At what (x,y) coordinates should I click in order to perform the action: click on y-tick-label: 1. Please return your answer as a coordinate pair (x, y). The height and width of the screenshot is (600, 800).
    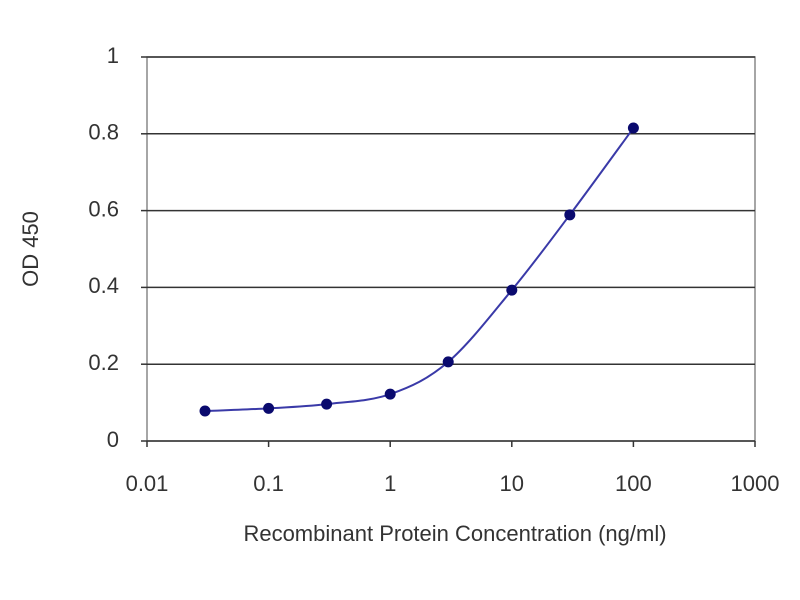
    Looking at the image, I should click on (113, 55).